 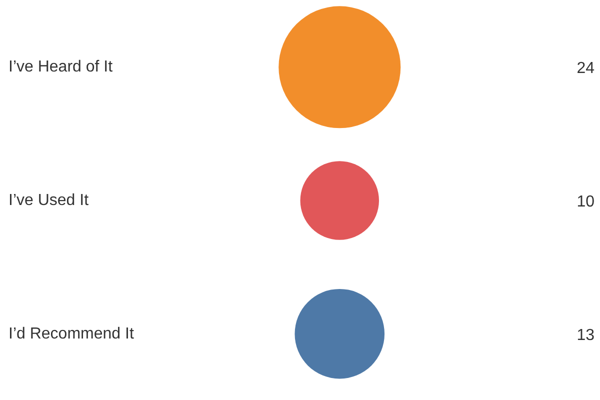 I want to click on data-label: 10, so click(x=585, y=202).